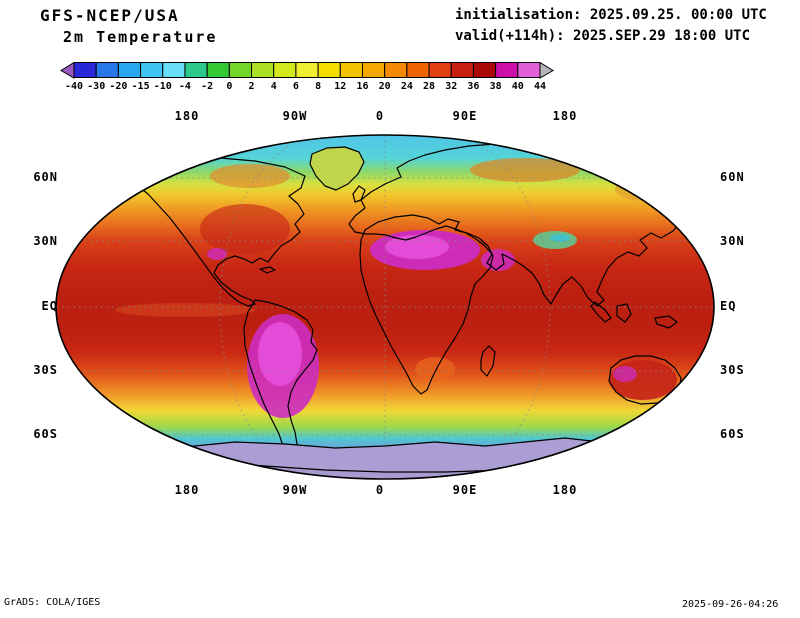 The image size is (800, 618). What do you see at coordinates (495, 86) in the screenshot?
I see `colorbar-tick: 38` at bounding box center [495, 86].